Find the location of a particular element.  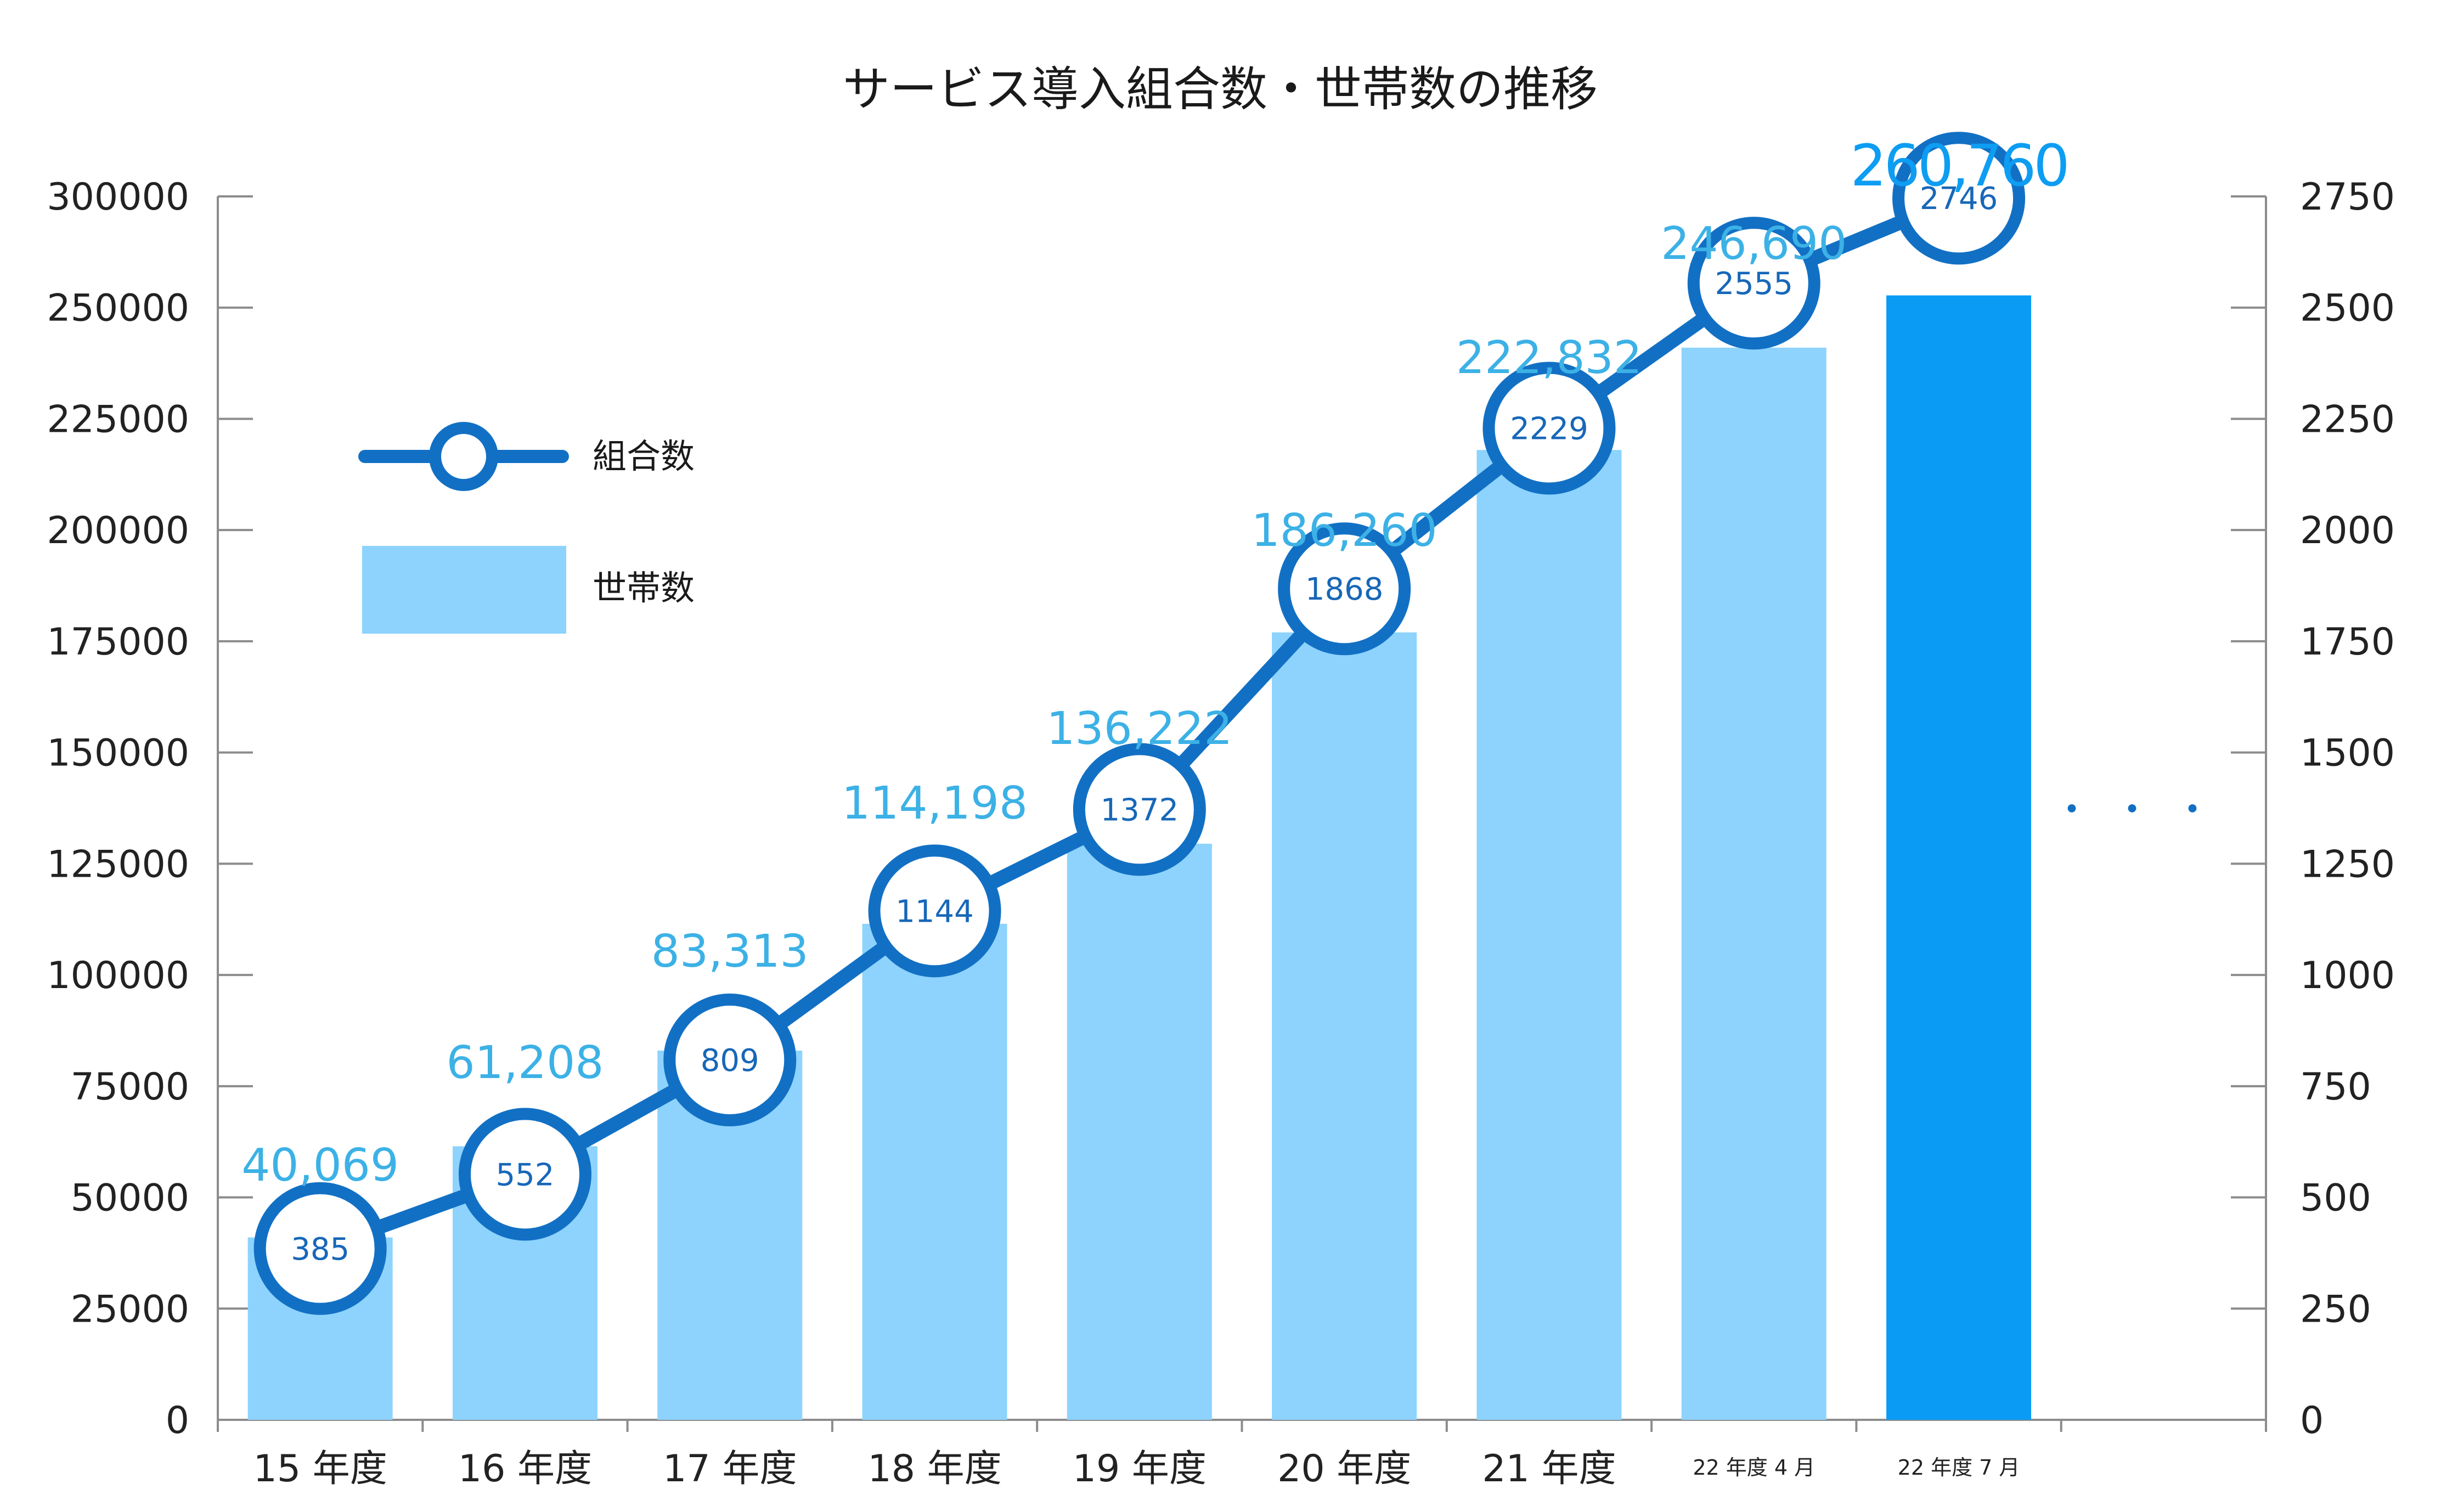

line-point-label: 1868 is located at coordinates (1344, 589).